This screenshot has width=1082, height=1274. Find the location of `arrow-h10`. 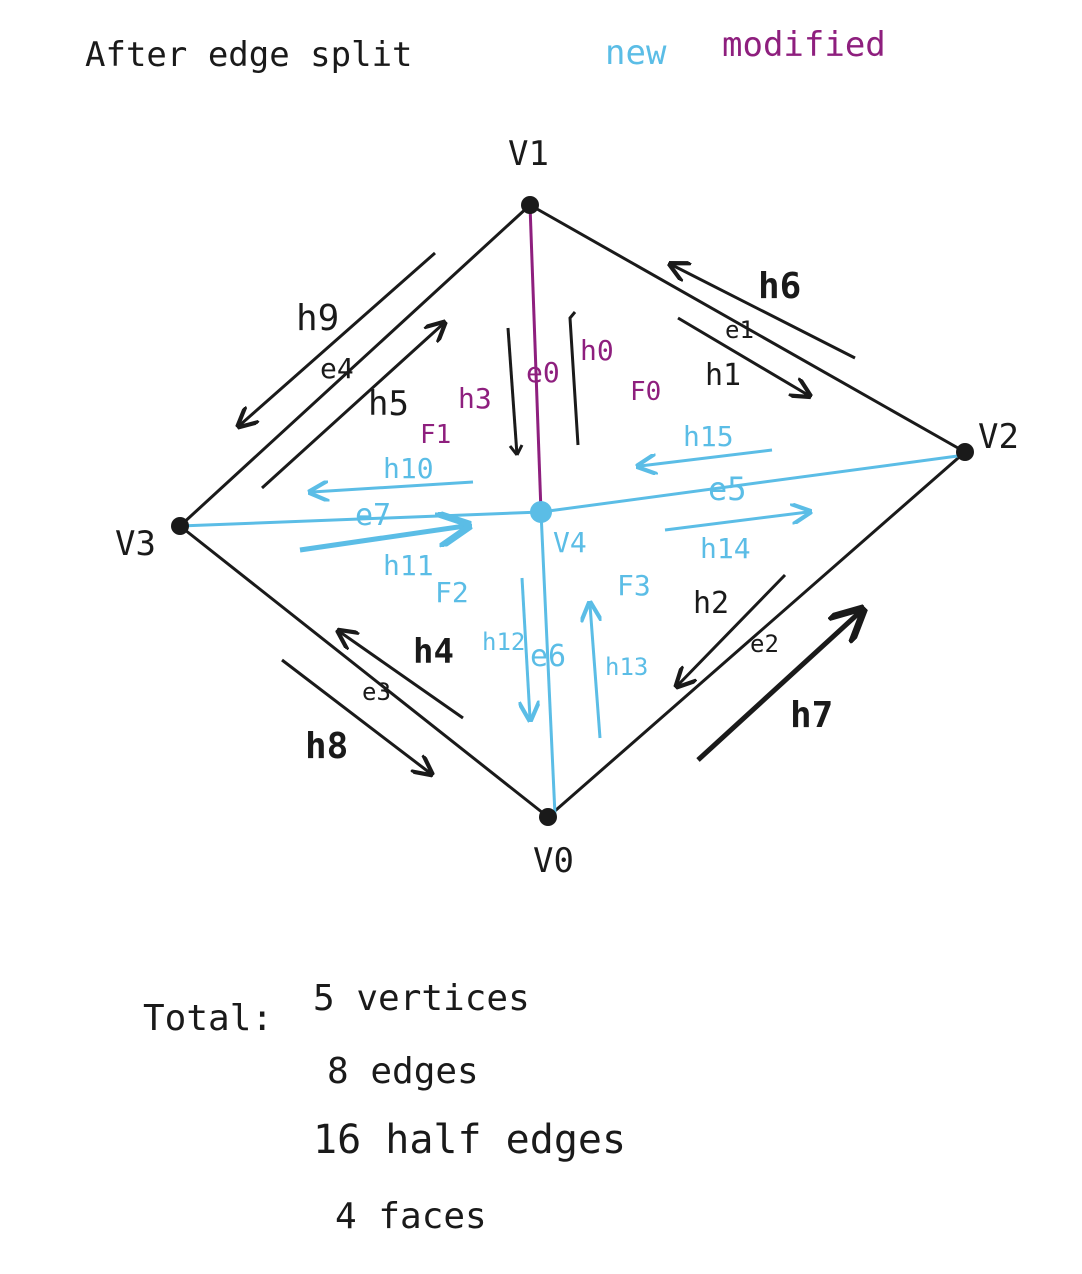

arrow-h10 is located at coordinates (393, 487).